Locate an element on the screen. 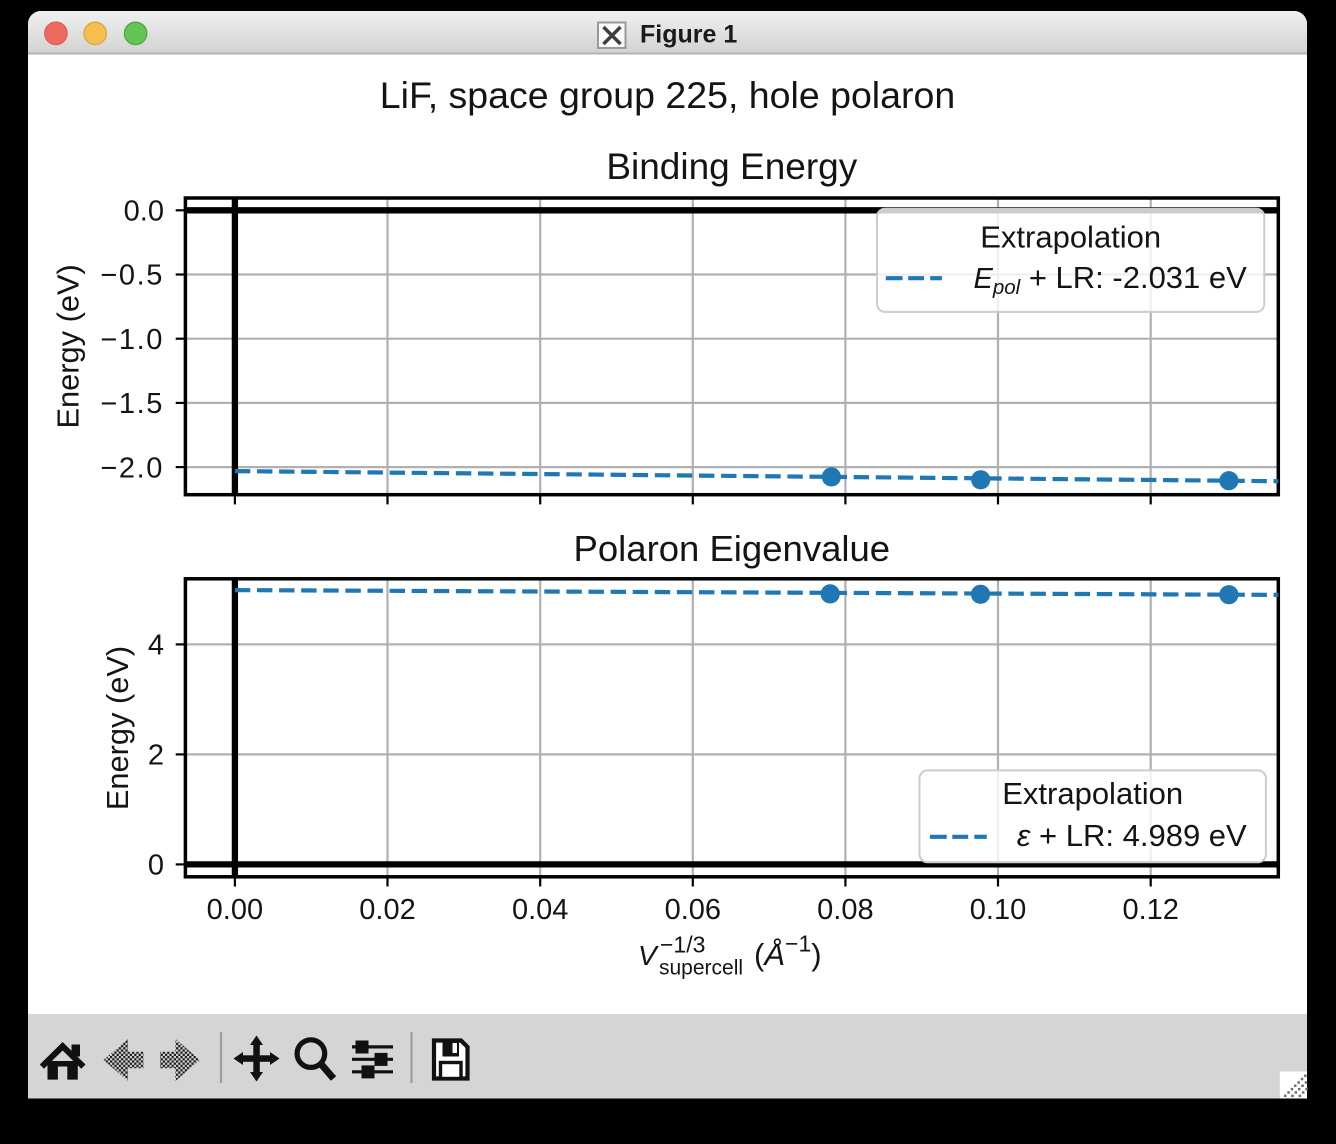  svg-text: 0.00 is located at coordinates (235, 910).